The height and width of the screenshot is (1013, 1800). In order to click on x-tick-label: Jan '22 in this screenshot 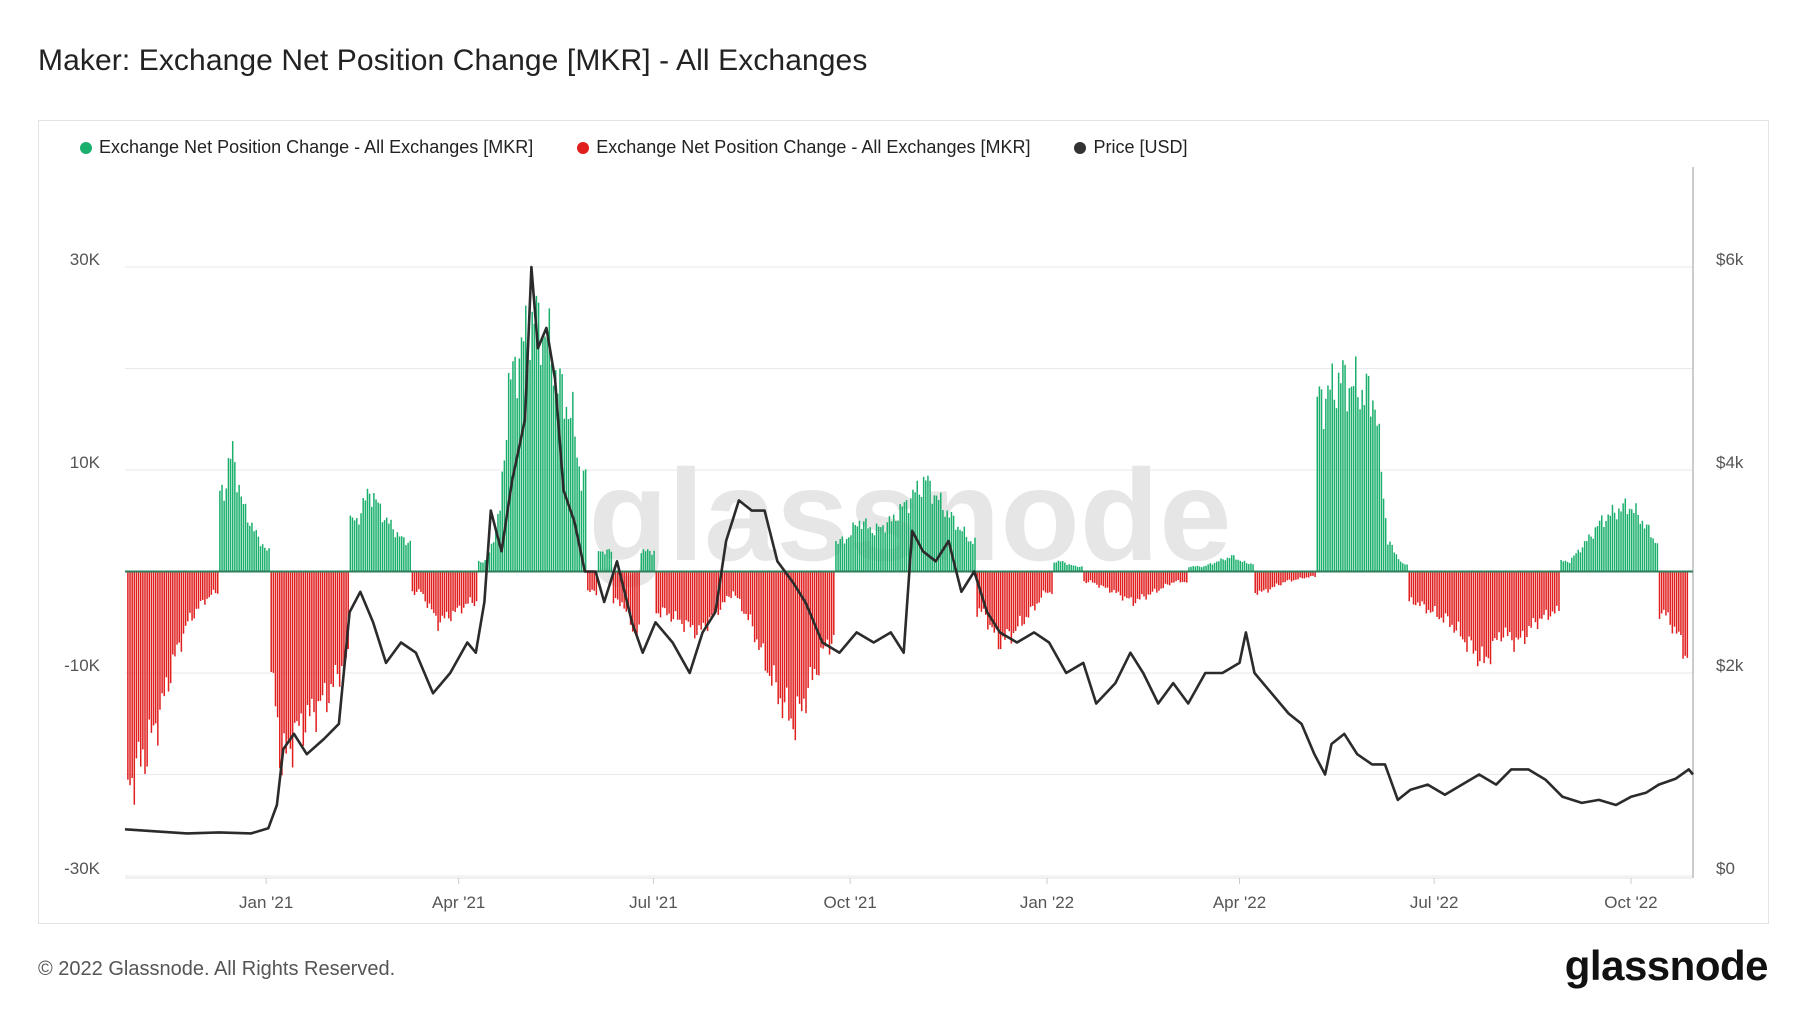, I will do `click(1047, 902)`.